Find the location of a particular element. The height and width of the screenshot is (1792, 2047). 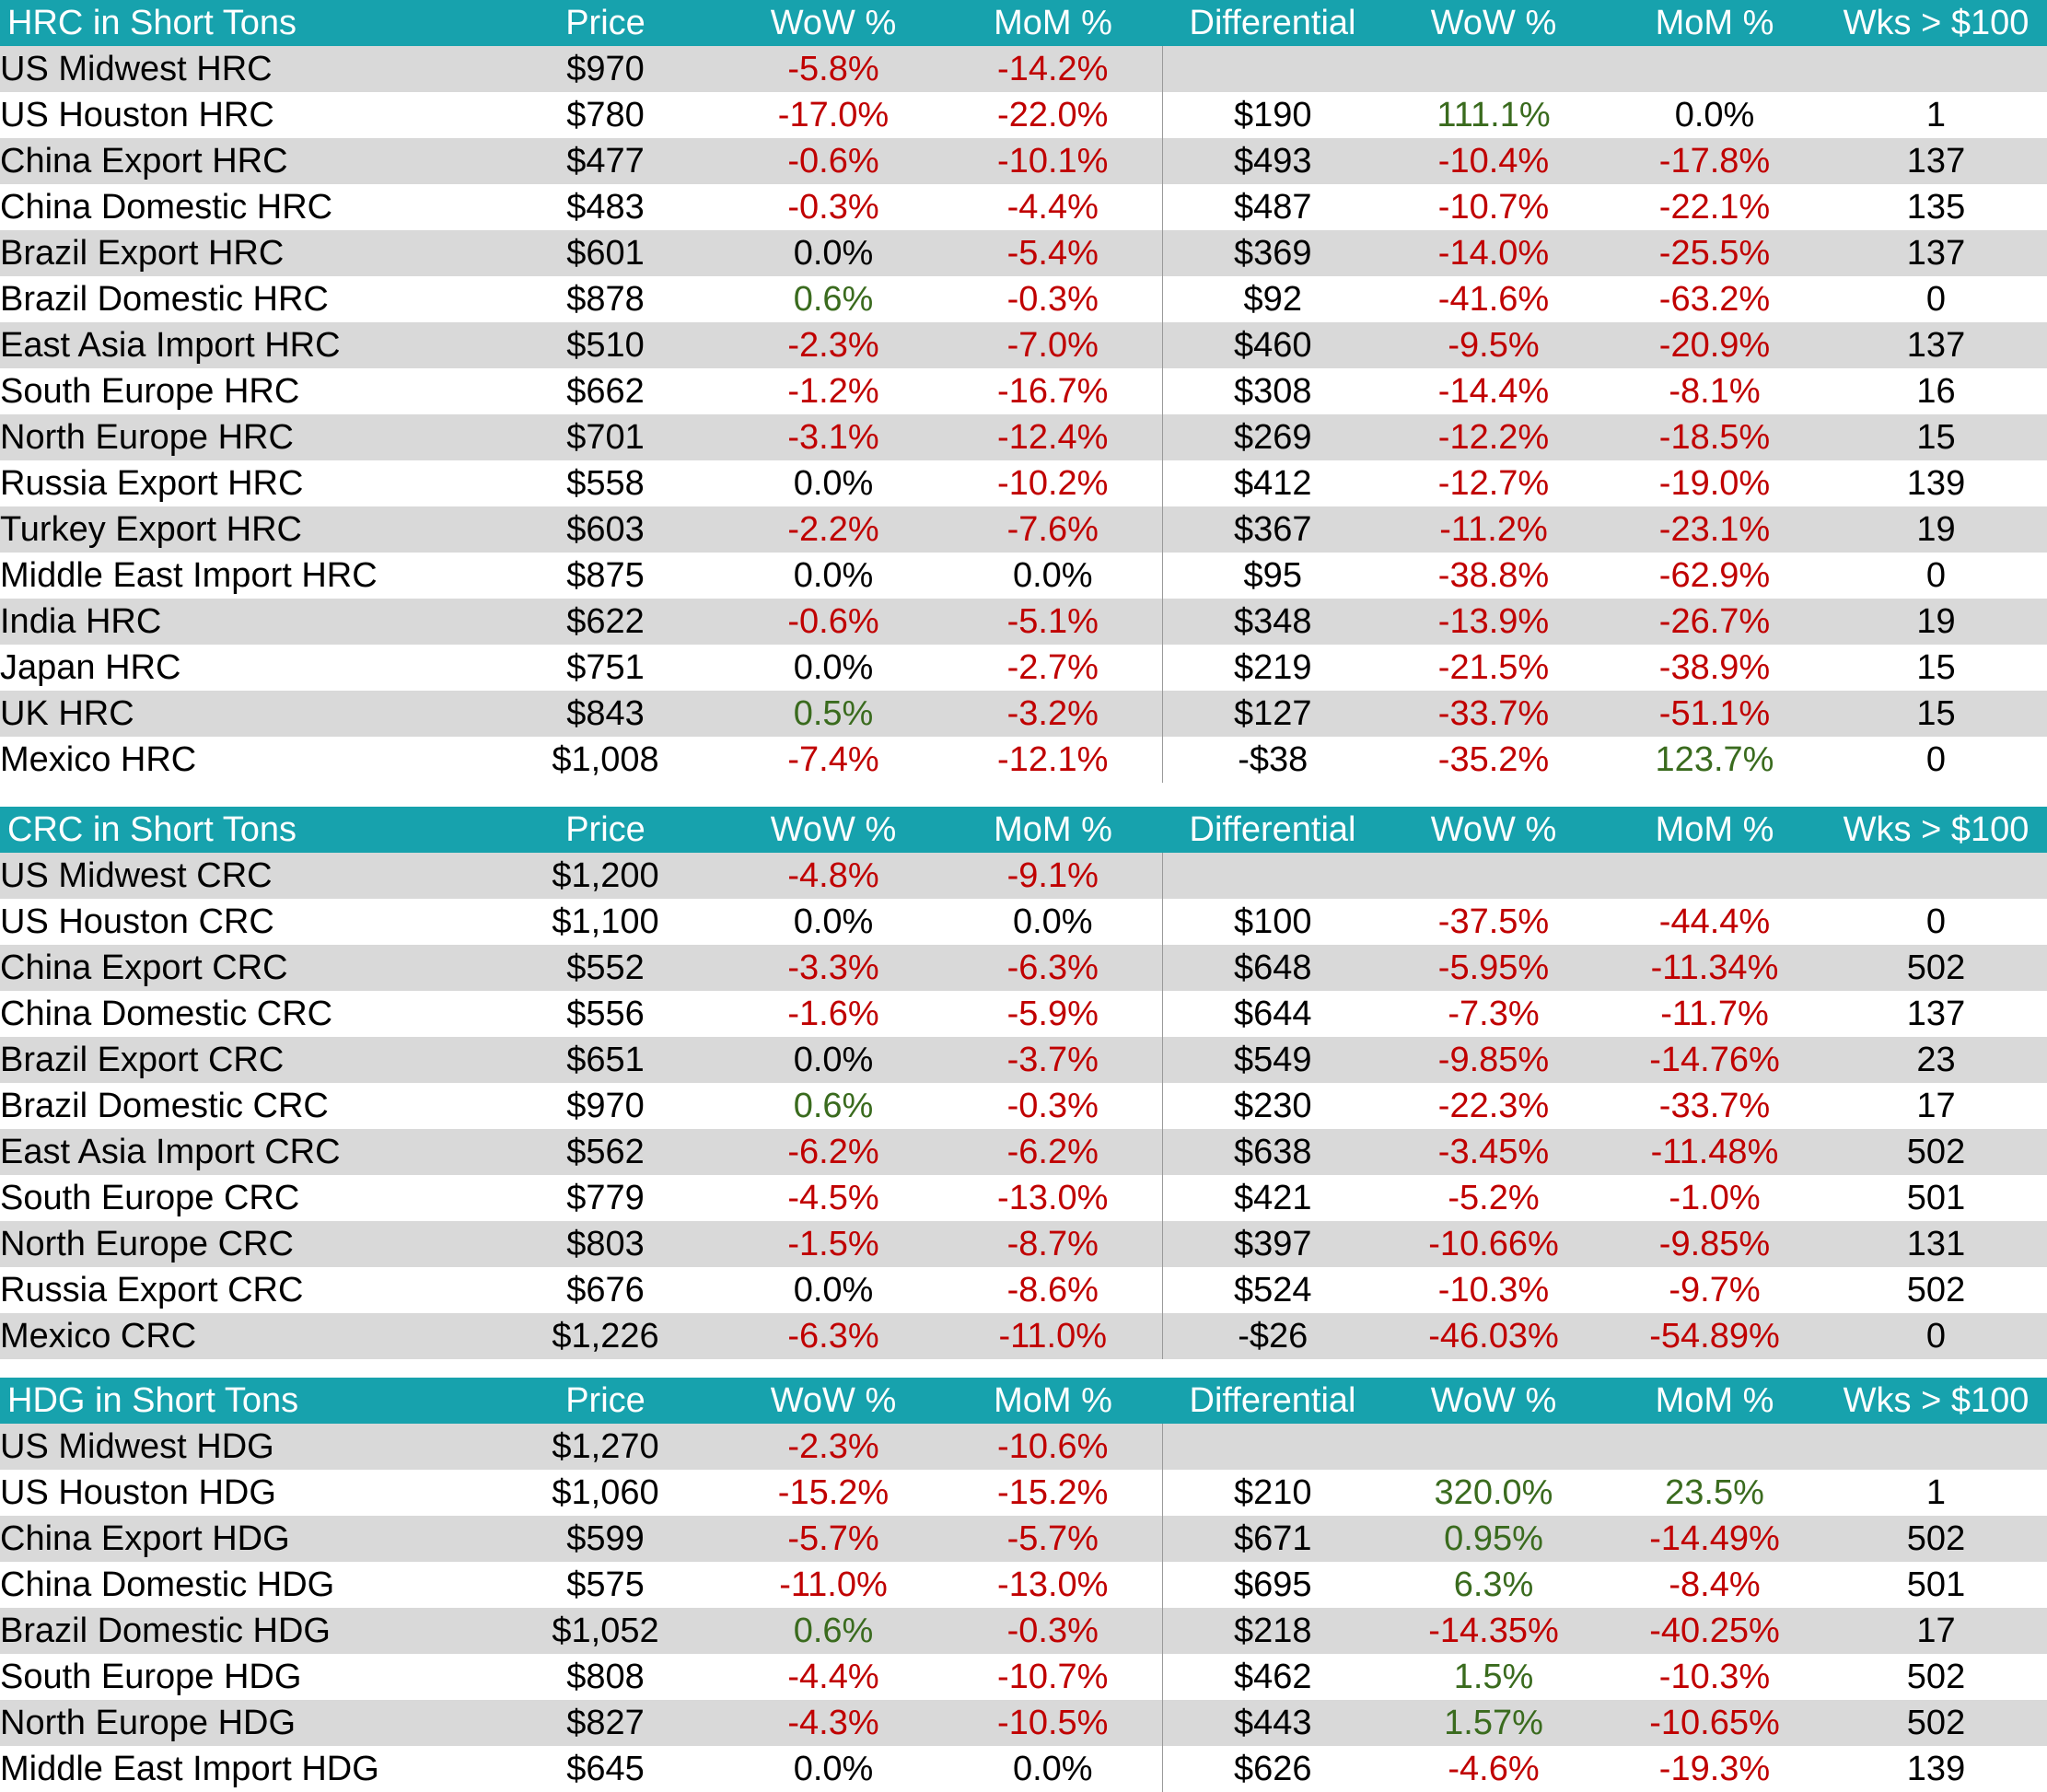

cell-wow: -5.7% is located at coordinates (833, 1539).